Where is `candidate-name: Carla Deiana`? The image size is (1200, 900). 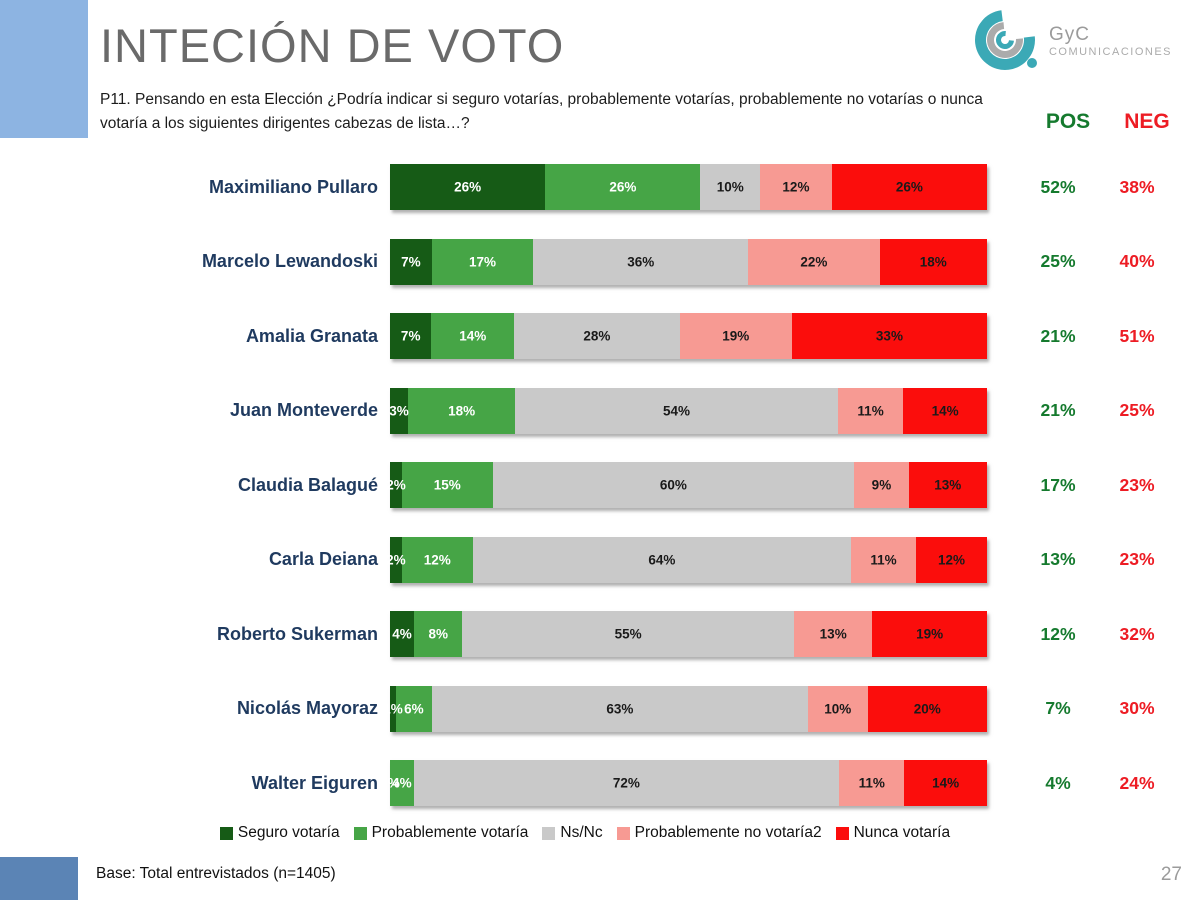
candidate-name: Carla Deiana is located at coordinates (323, 559).